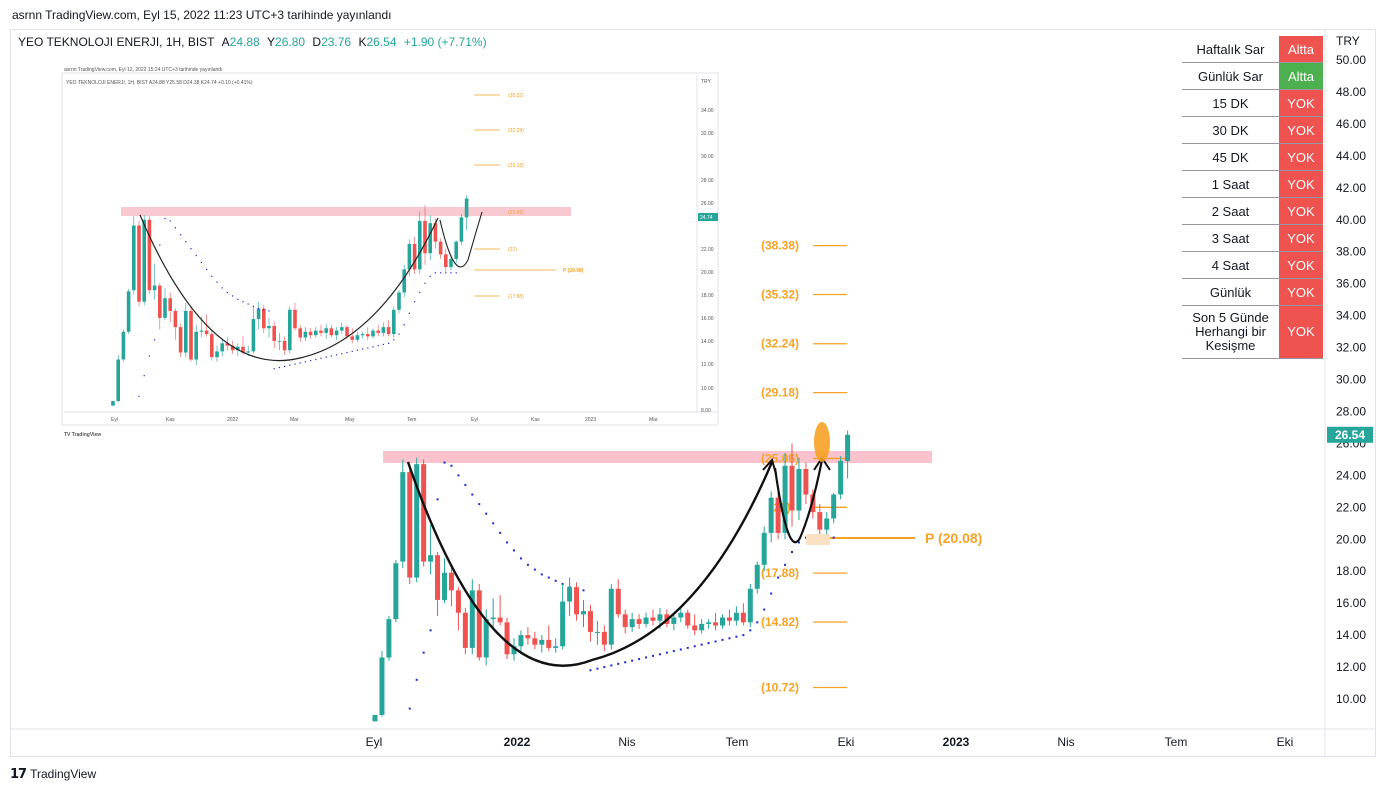 The image size is (1386, 791). Describe the element at coordinates (1230, 184) in the screenshot. I see `signal-label: 1 Saat` at that location.